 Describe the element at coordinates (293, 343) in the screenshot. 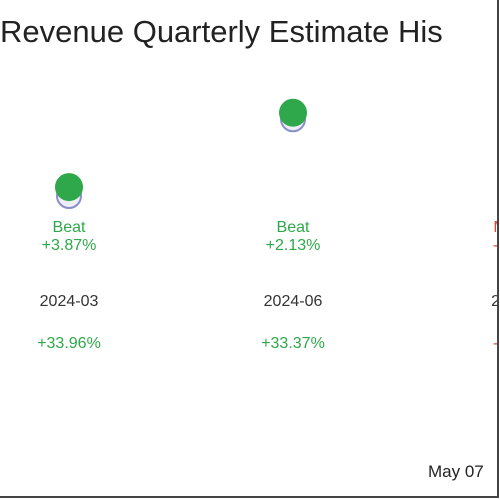

I see `growth-label: +33.37%` at that location.